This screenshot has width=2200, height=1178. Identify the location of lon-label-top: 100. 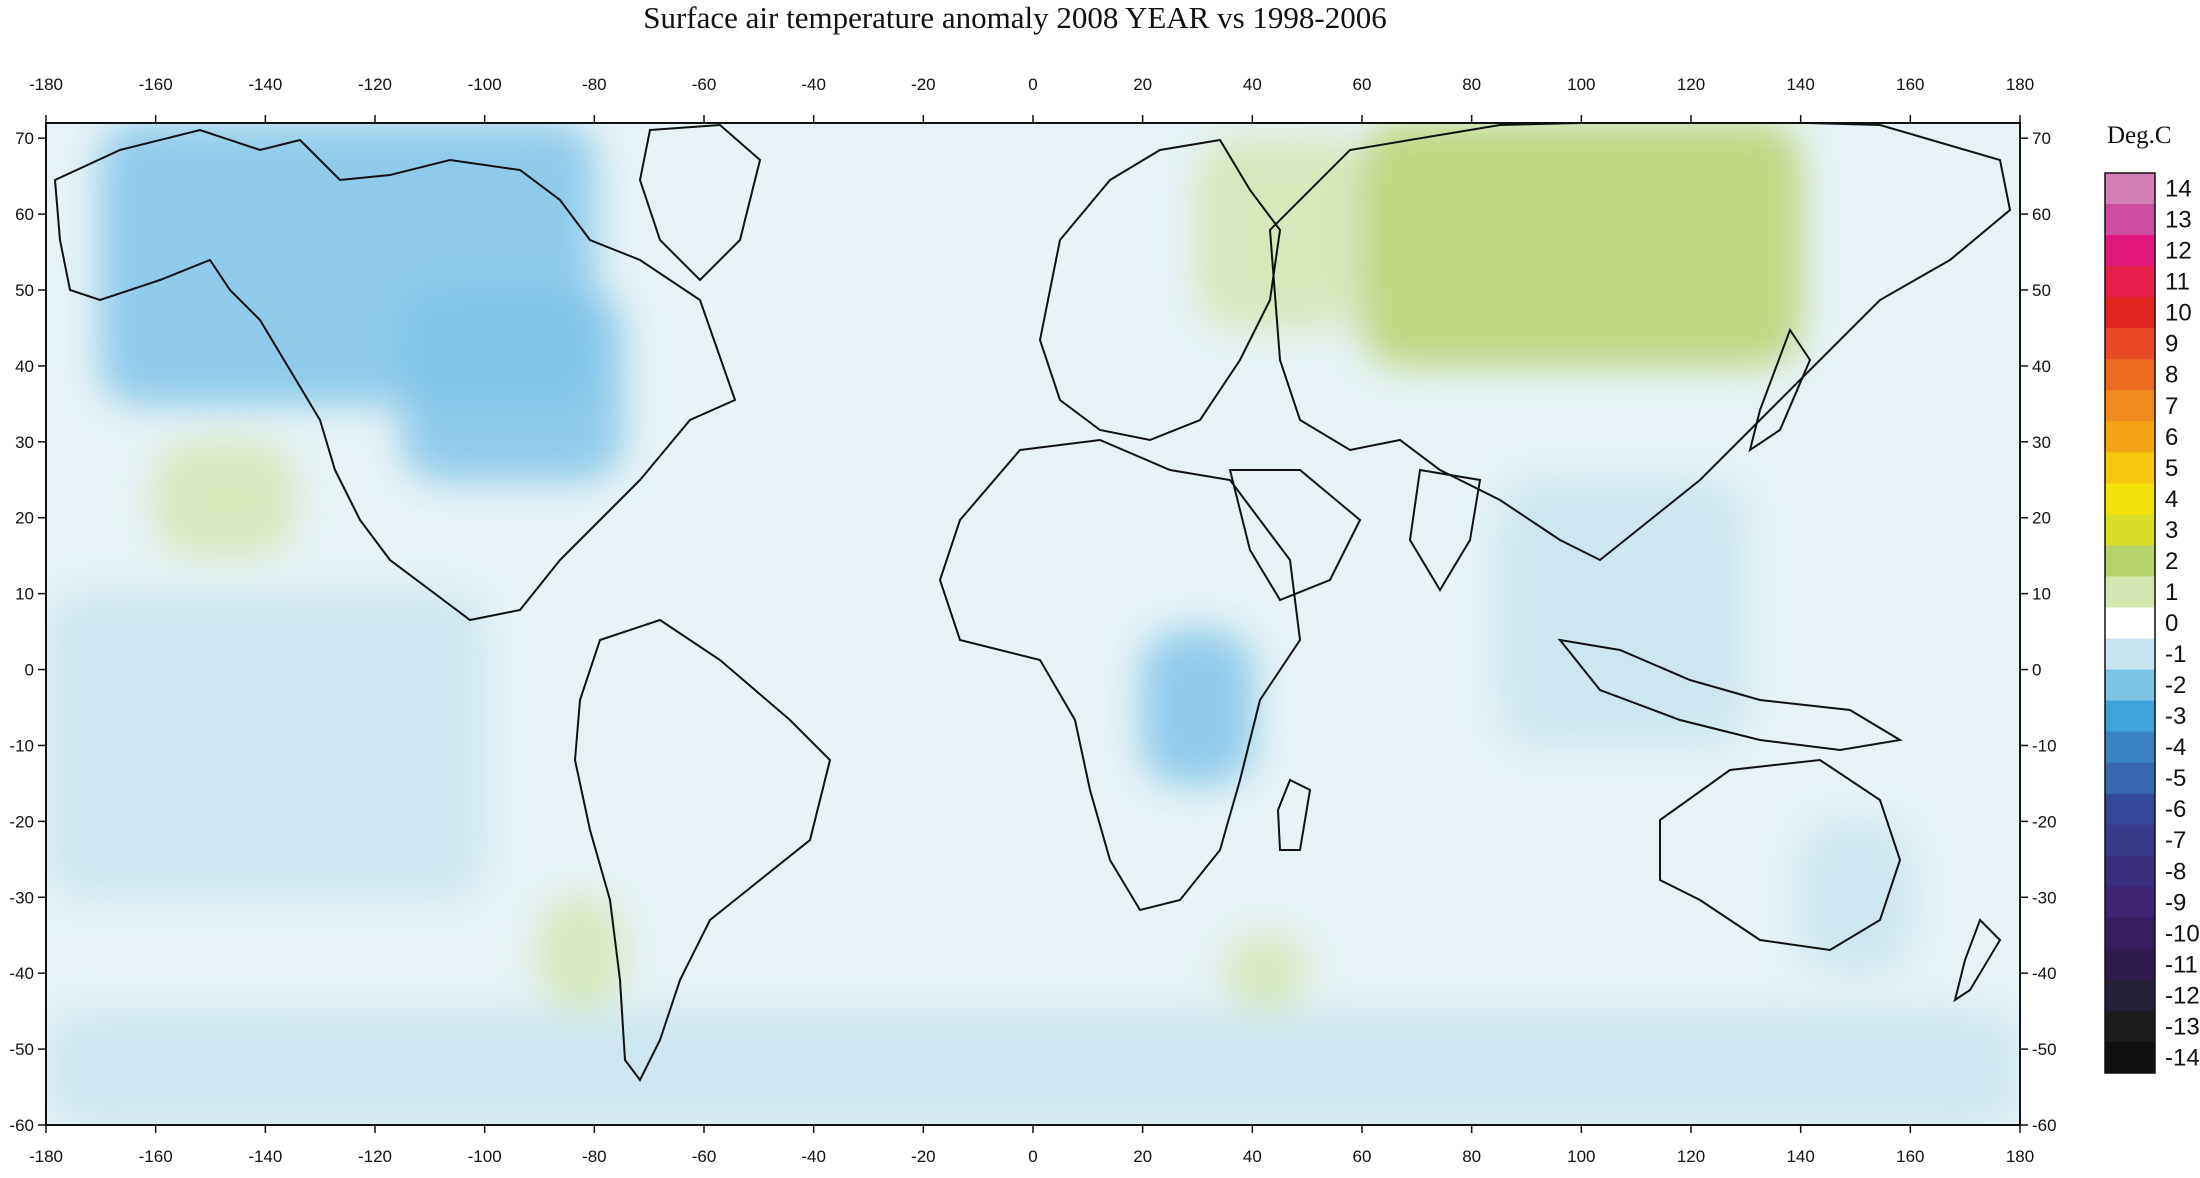
(1581, 84).